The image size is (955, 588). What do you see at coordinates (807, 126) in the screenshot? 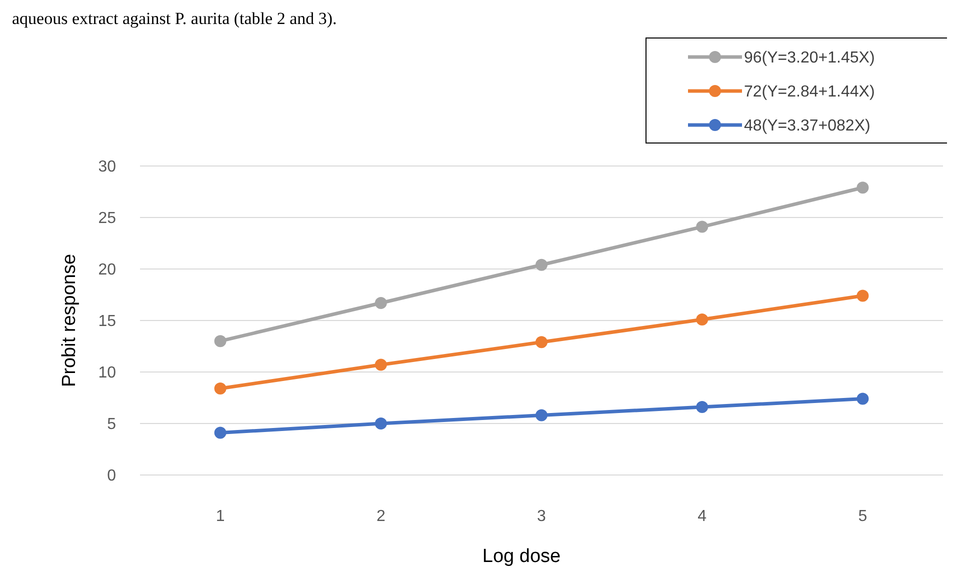
I see `legend-label: 48(Y=3.37+082X)` at bounding box center [807, 126].